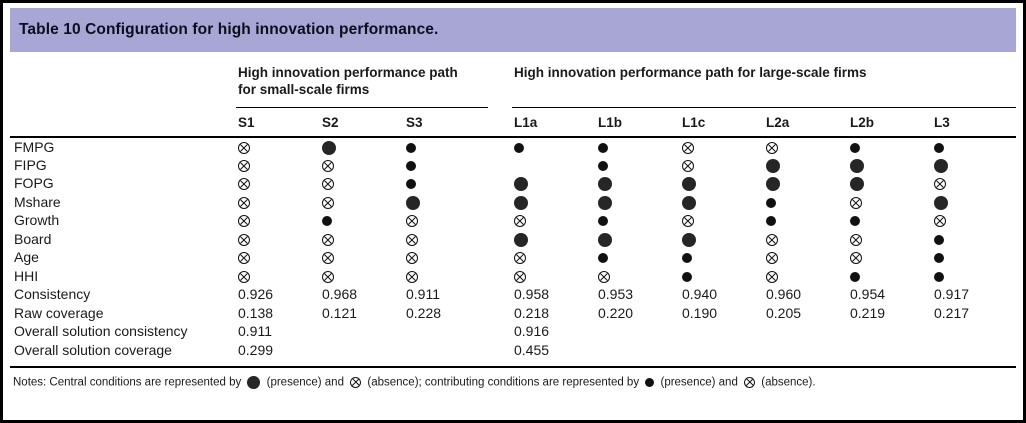  Describe the element at coordinates (278, 122) in the screenshot. I see `column-header-s1: S1` at that location.